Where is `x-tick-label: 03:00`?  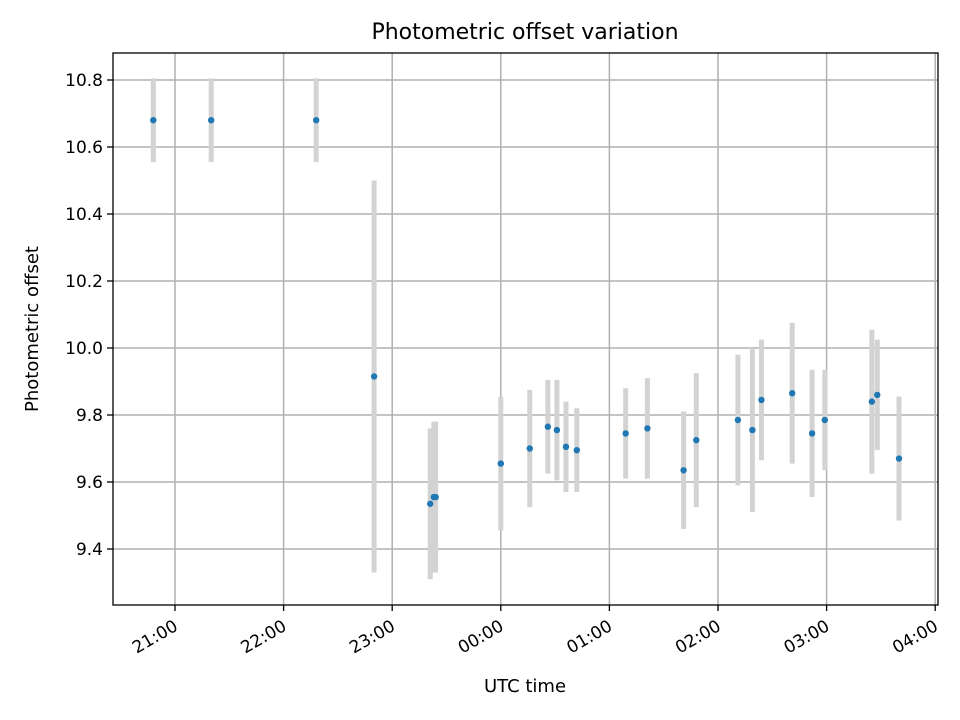
x-tick-label: 03:00 is located at coordinates (807, 637).